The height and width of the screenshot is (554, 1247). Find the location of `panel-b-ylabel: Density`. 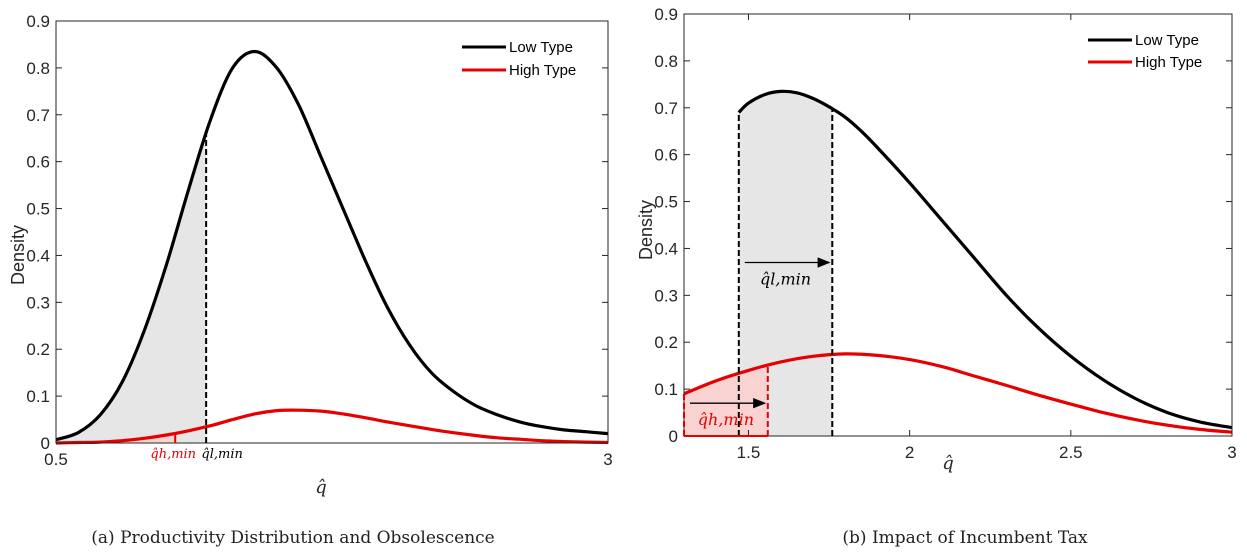

panel-b-ylabel: Density is located at coordinates (646, 230).